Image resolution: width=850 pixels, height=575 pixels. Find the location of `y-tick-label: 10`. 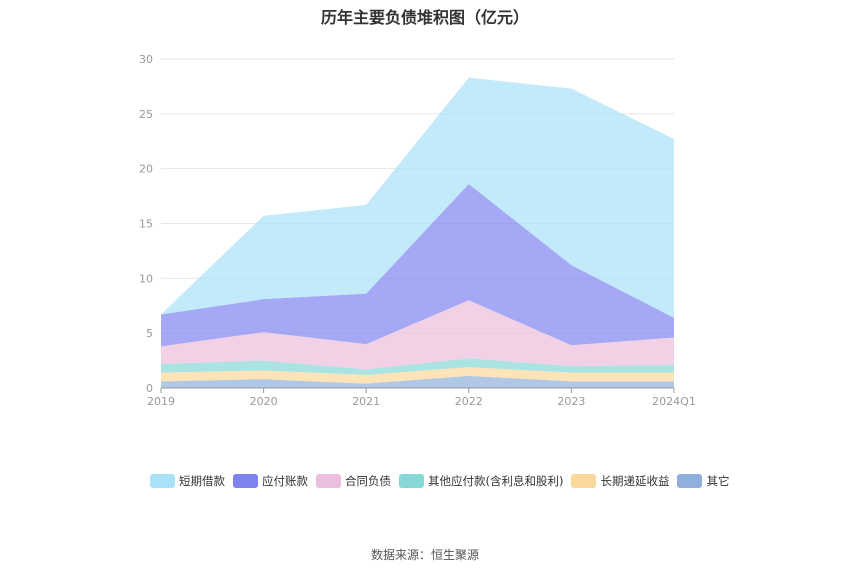

y-tick-label: 10 is located at coordinates (146, 278).